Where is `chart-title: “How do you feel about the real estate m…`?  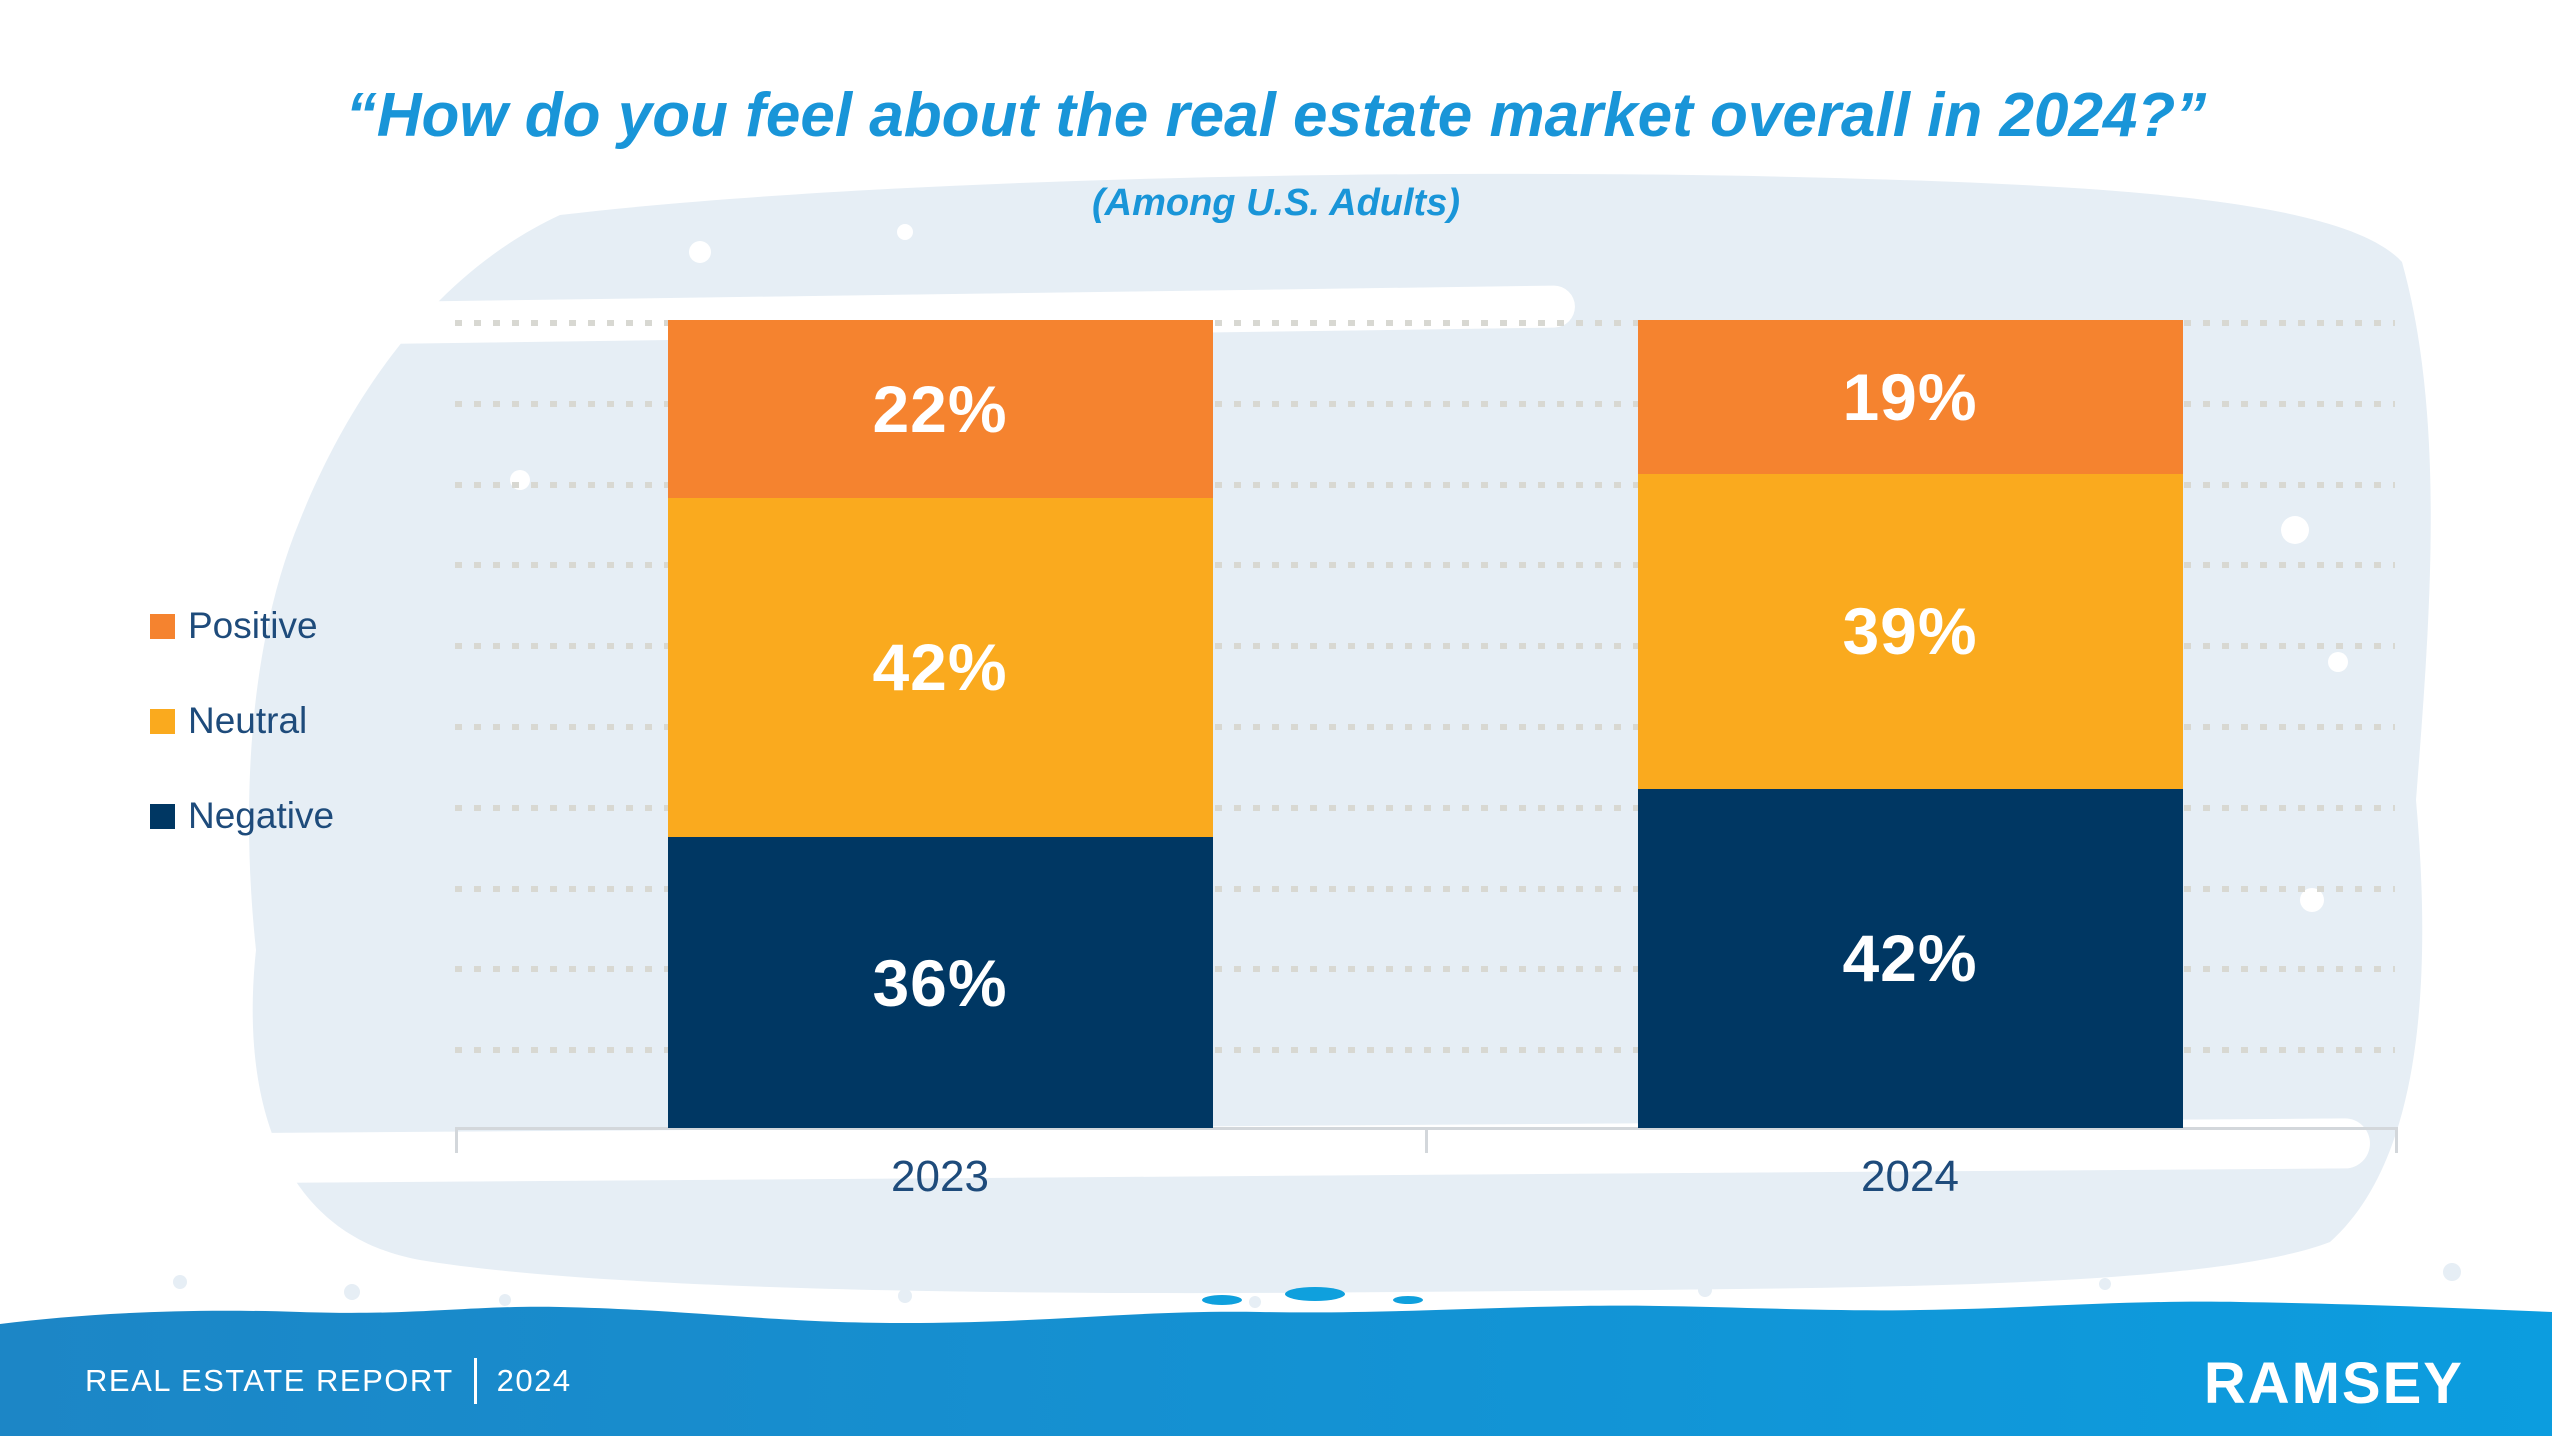 chart-title: “How do you feel about the real estate m… is located at coordinates (1276, 115).